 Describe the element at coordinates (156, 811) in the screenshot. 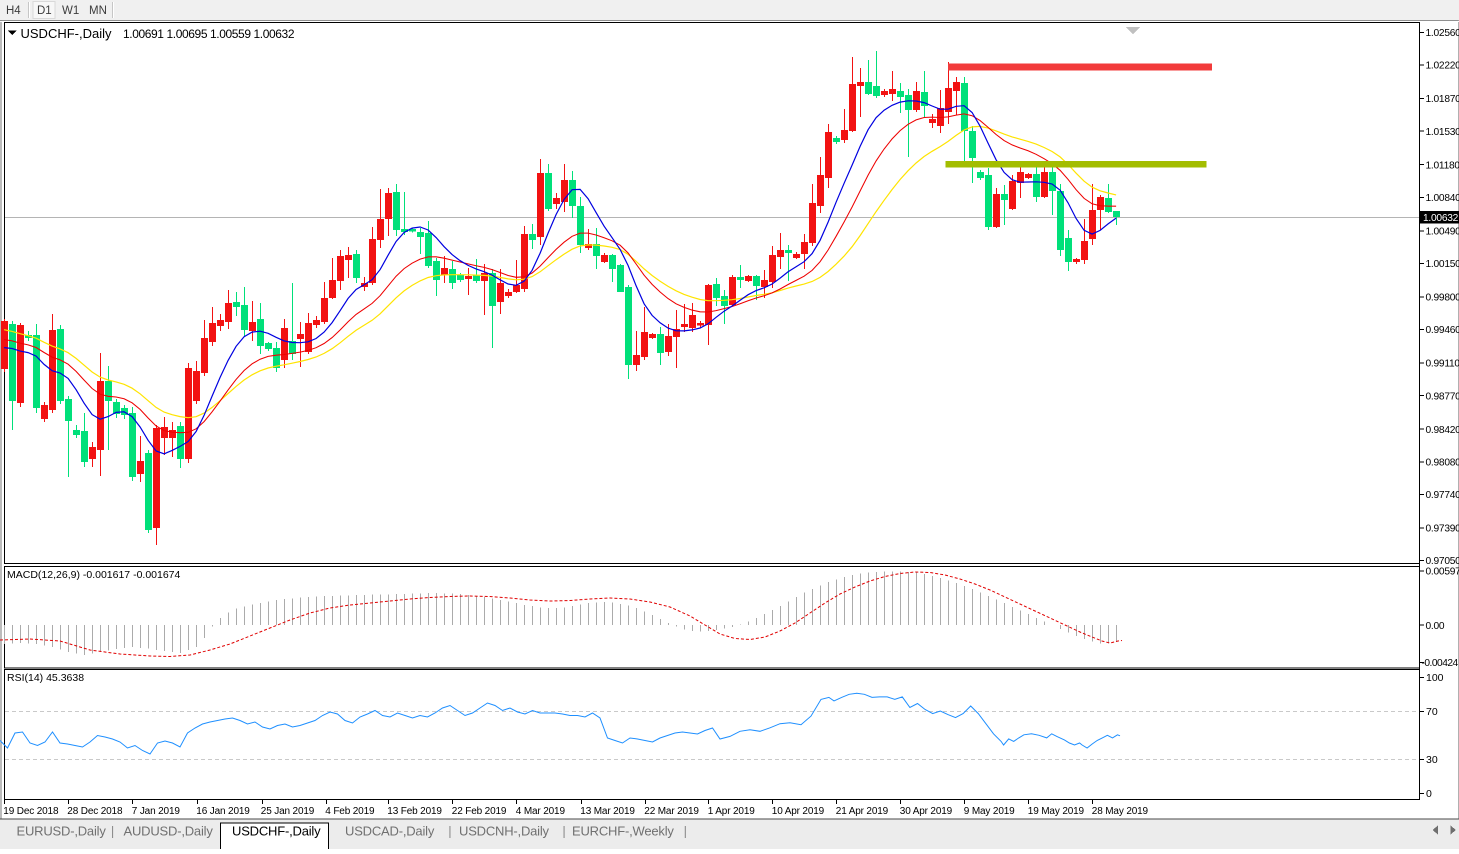

I see `svg-text: 7 Jan 2019` at that location.